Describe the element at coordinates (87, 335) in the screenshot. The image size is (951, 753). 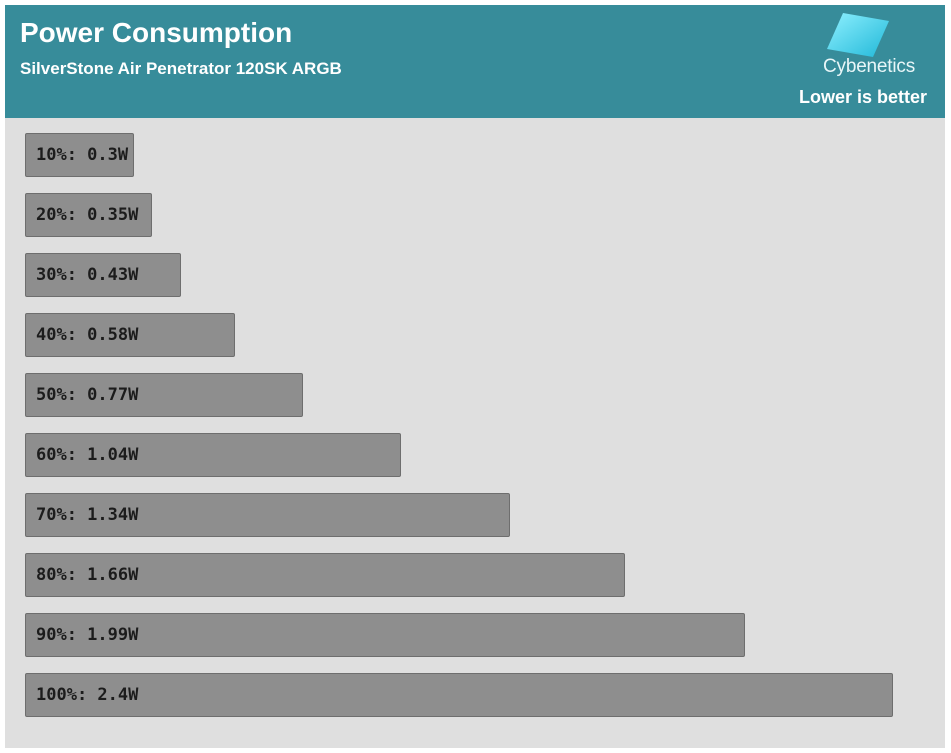
I see `bar-data-label: 40%: 0.58W` at that location.